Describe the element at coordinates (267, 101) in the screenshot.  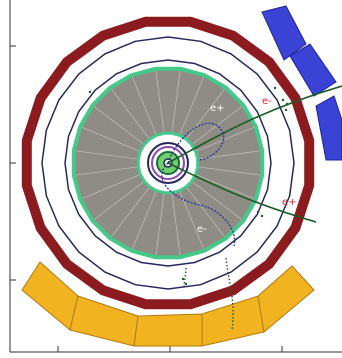
I see `label-e-minus-top: e-` at that location.